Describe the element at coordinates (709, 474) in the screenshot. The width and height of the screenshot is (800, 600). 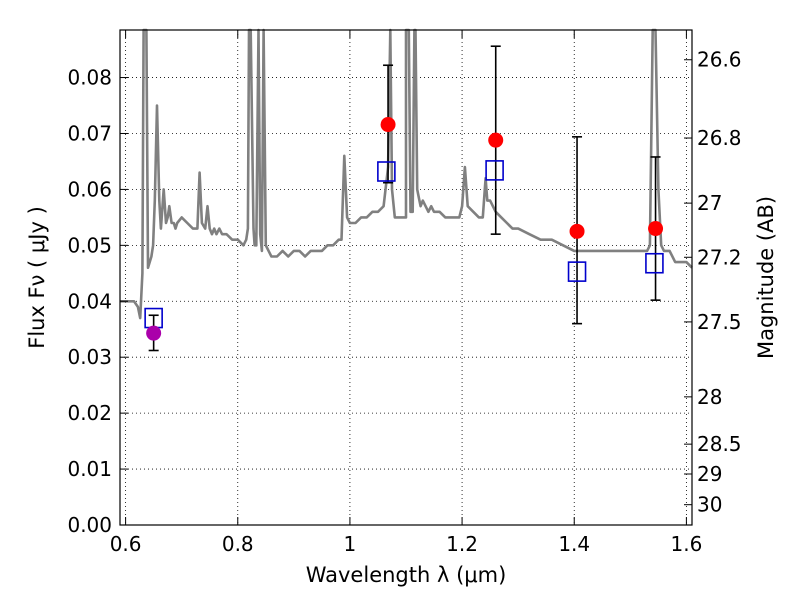
I see `y2-tick-label: 29` at that location.